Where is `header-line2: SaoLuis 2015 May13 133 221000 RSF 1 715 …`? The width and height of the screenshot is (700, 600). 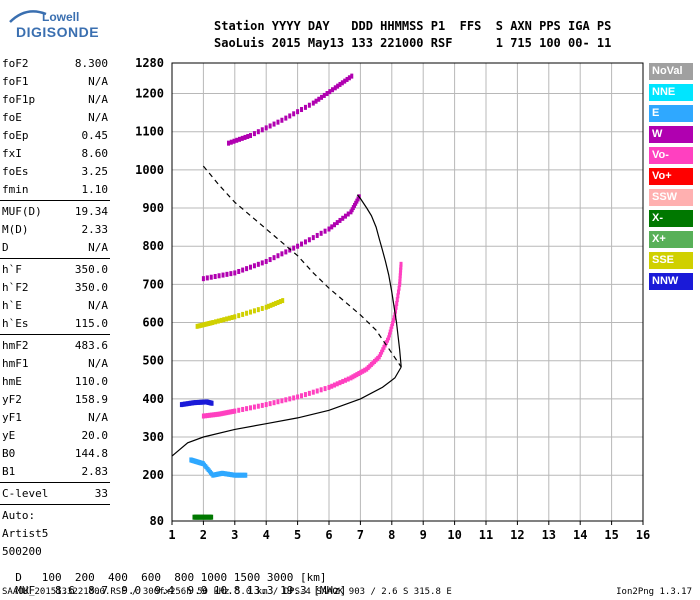
header-line2: SaoLuis 2015 May13 133 221000 RSF 1 715 … is located at coordinates (413, 43).